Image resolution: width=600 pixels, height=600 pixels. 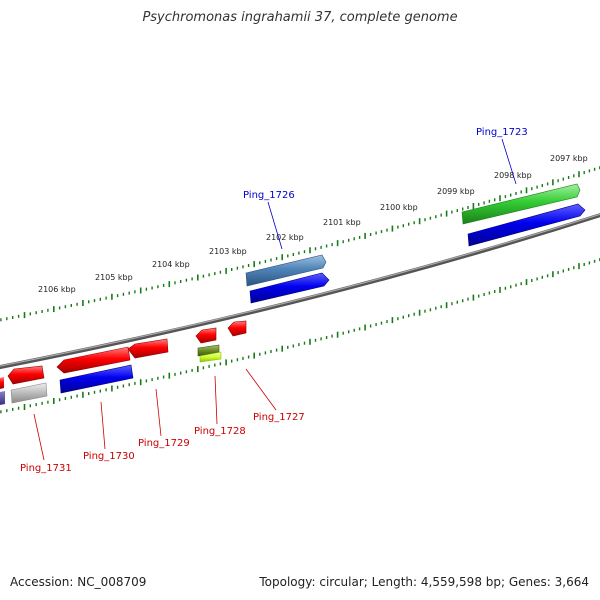 What do you see at coordinates (342, 222) in the screenshot?
I see `scale-label-2101: 2101 kbp` at bounding box center [342, 222].